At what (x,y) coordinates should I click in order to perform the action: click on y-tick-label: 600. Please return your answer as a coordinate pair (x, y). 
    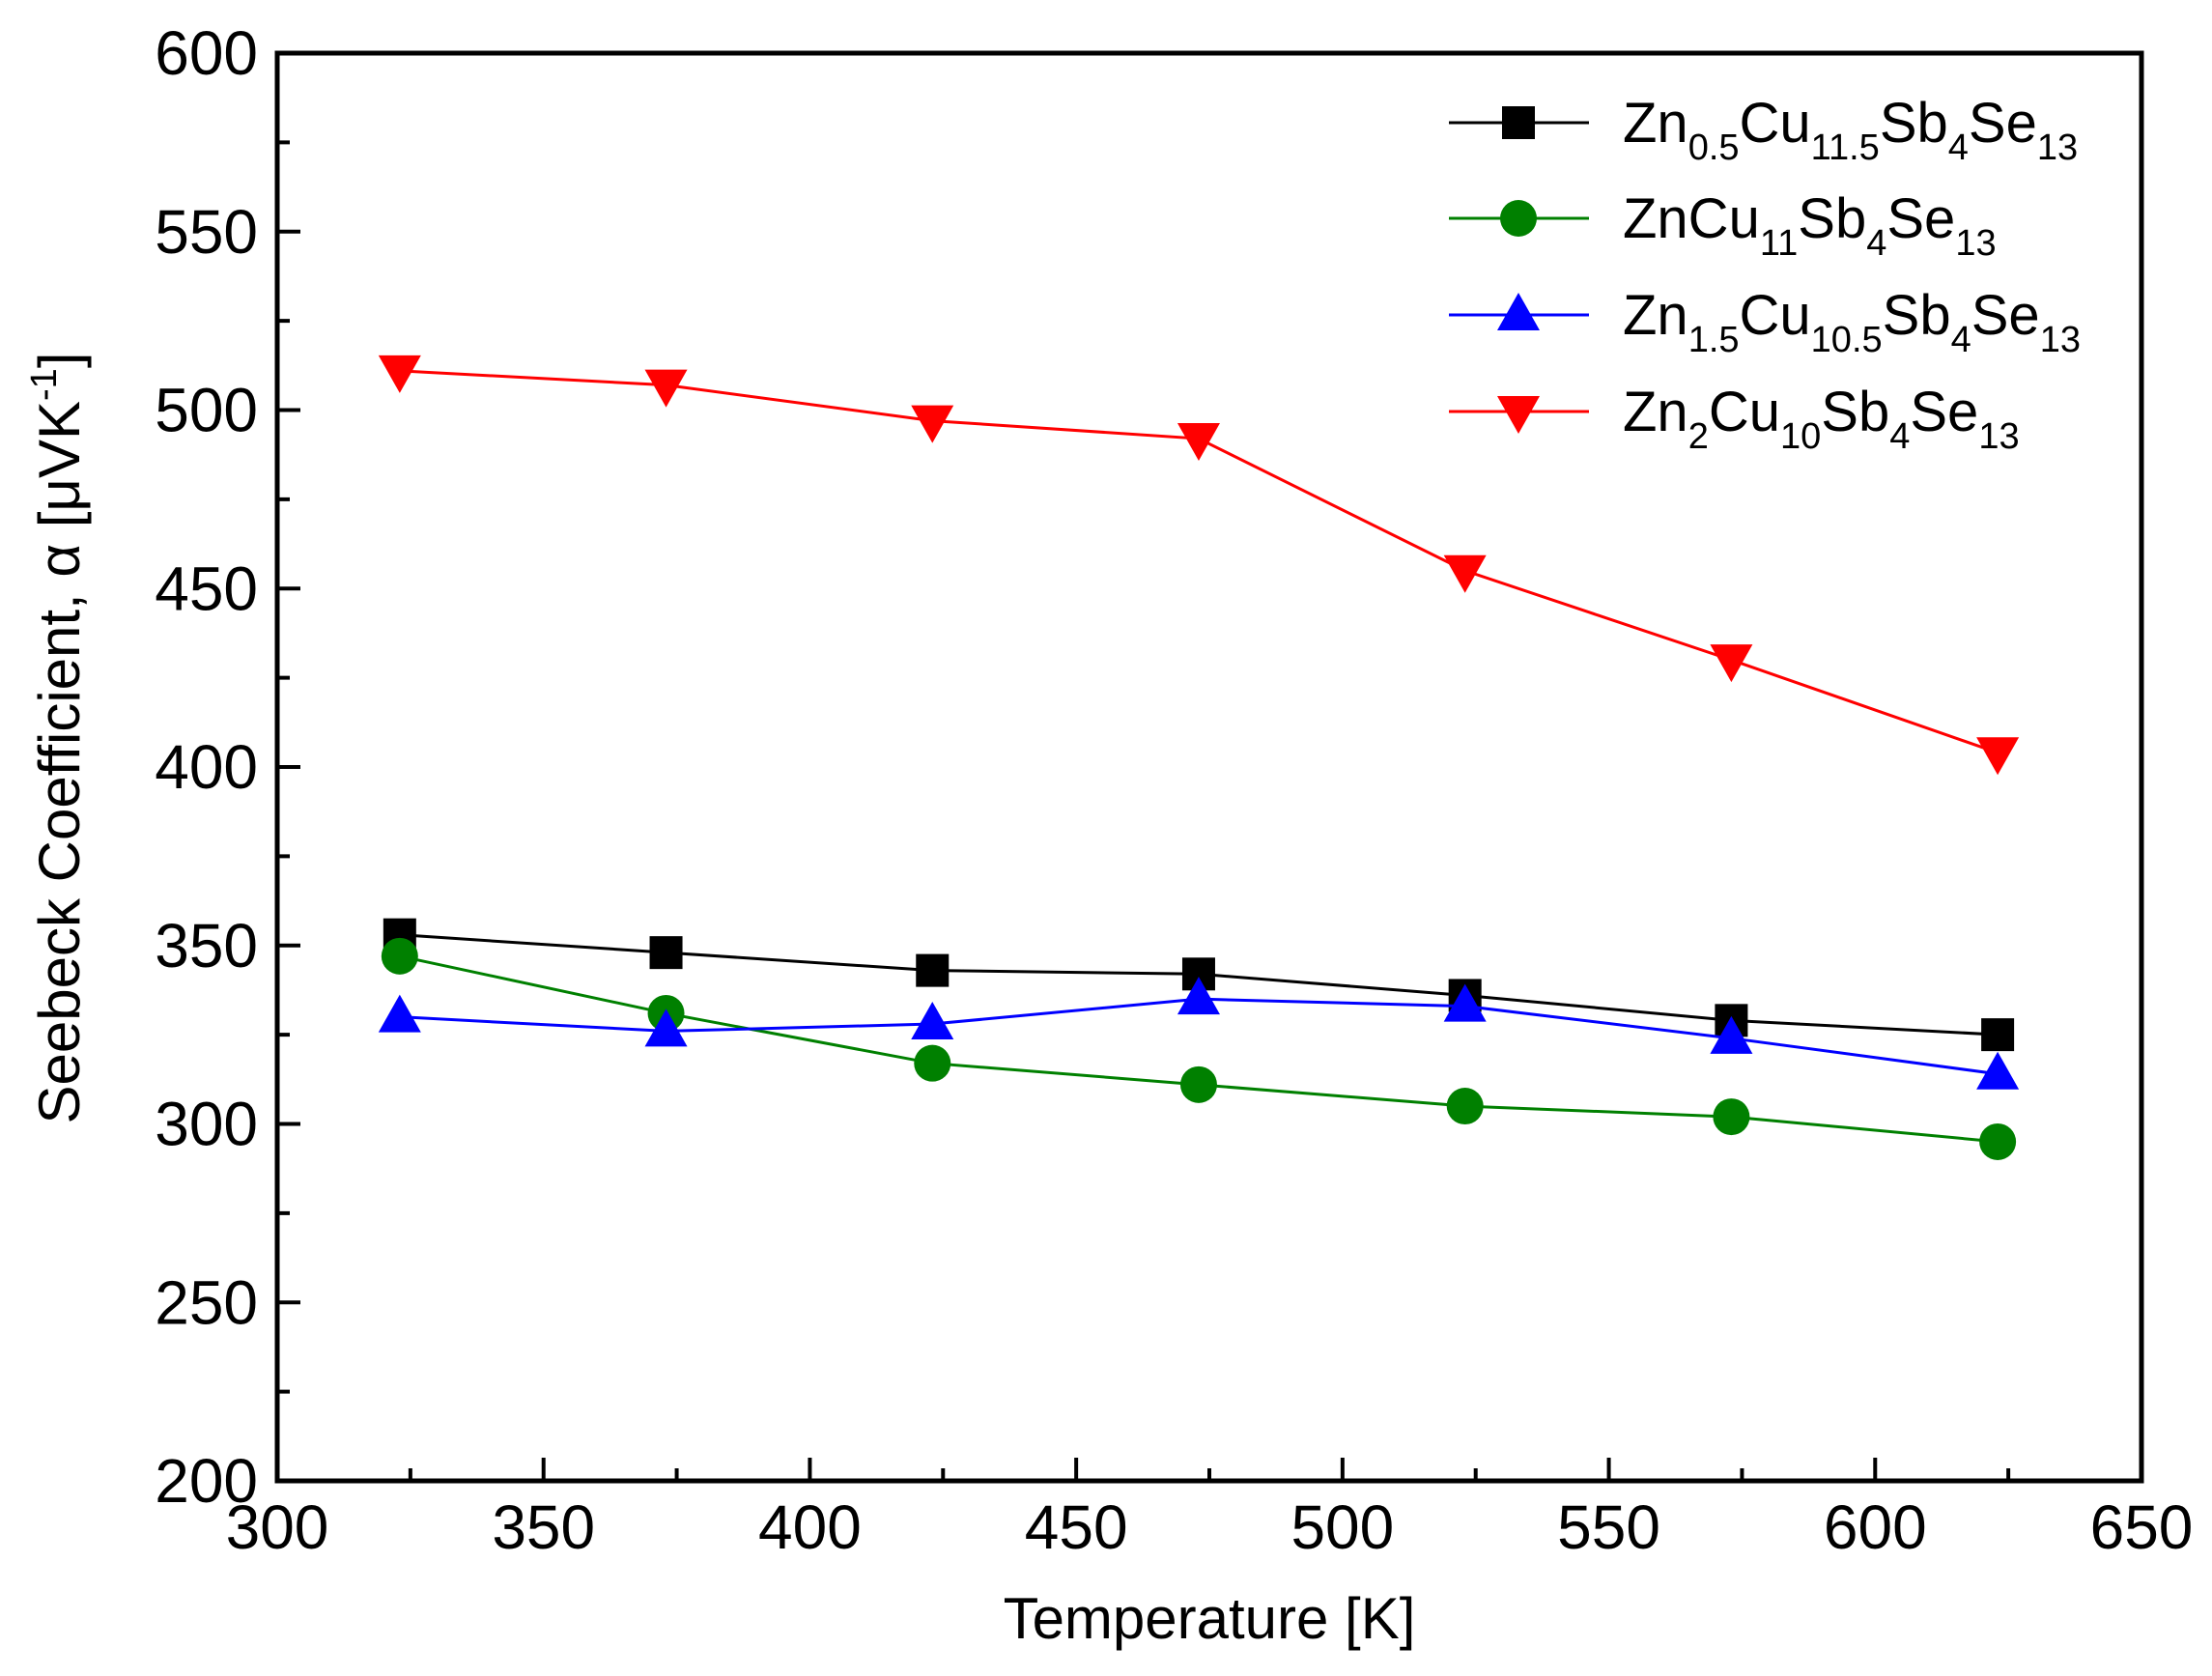
    Looking at the image, I should click on (206, 53).